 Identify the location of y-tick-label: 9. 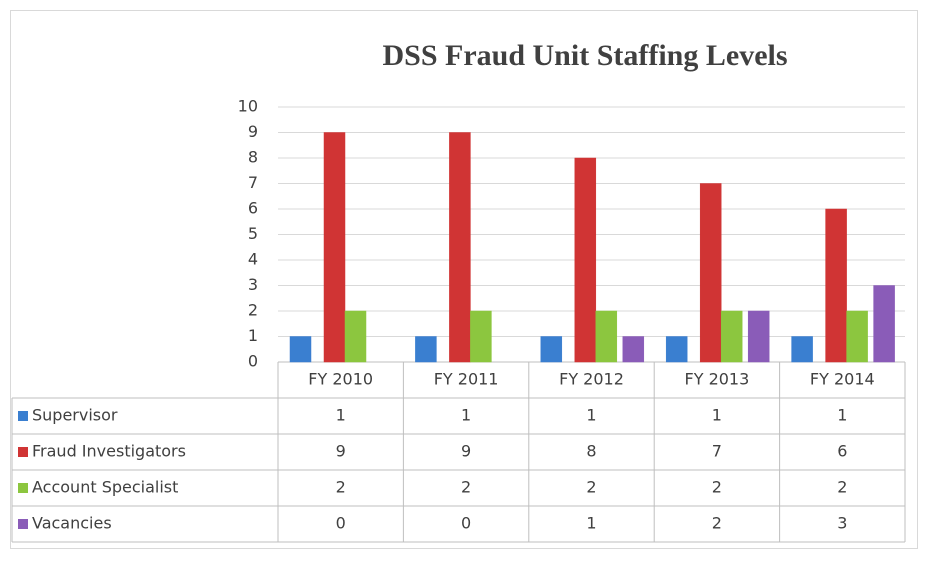
(253, 131).